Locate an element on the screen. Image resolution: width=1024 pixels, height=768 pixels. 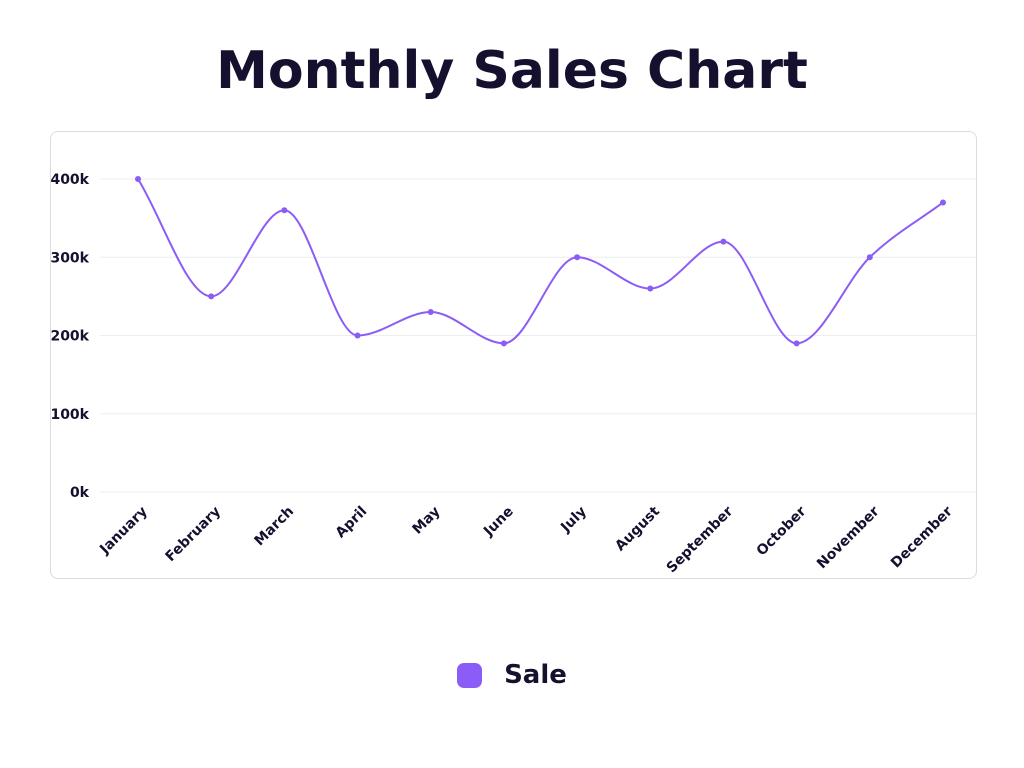
x-tick-label: January is located at coordinates (123, 531).